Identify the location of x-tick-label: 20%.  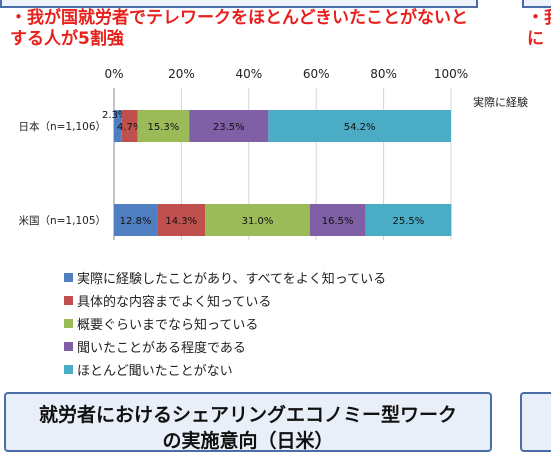
(181, 74).